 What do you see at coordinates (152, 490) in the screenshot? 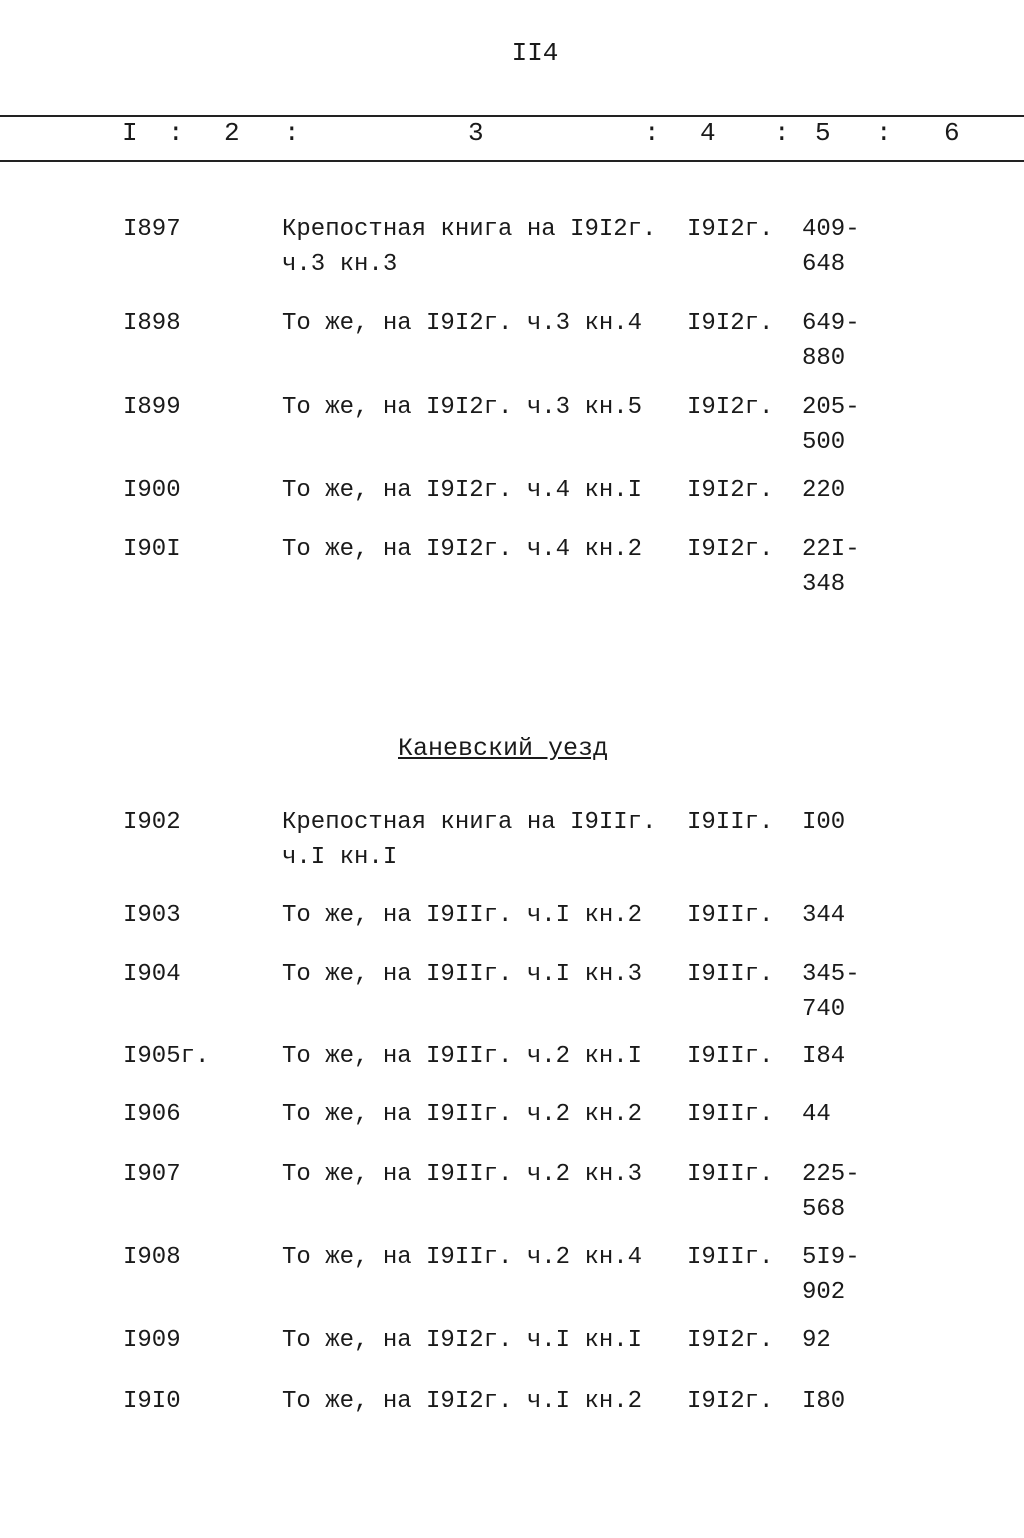
I see `record-number: I900` at bounding box center [152, 490].